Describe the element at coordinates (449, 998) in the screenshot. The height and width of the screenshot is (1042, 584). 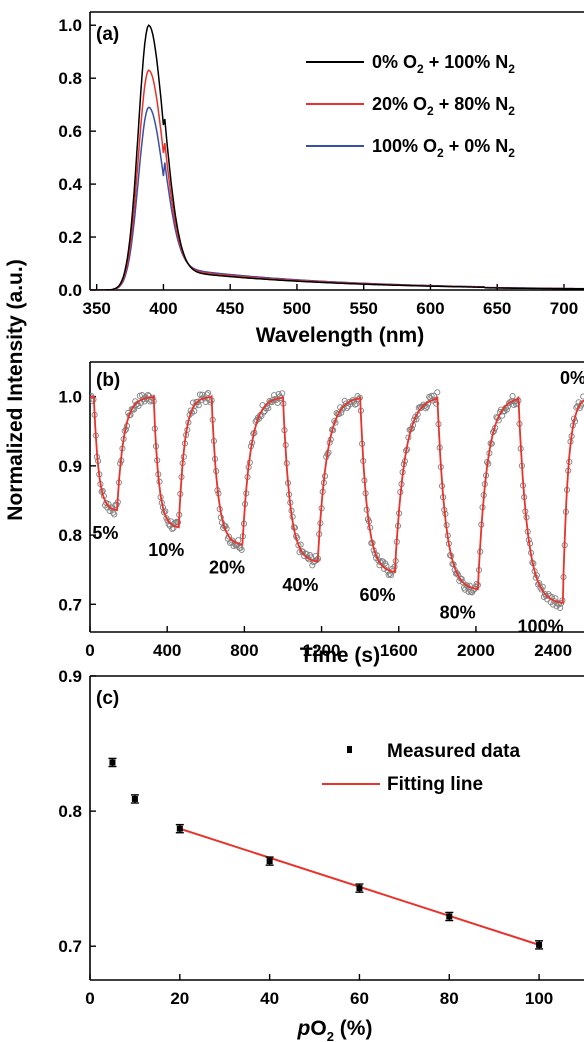
I see `panel-c-xtick-label: 80` at that location.